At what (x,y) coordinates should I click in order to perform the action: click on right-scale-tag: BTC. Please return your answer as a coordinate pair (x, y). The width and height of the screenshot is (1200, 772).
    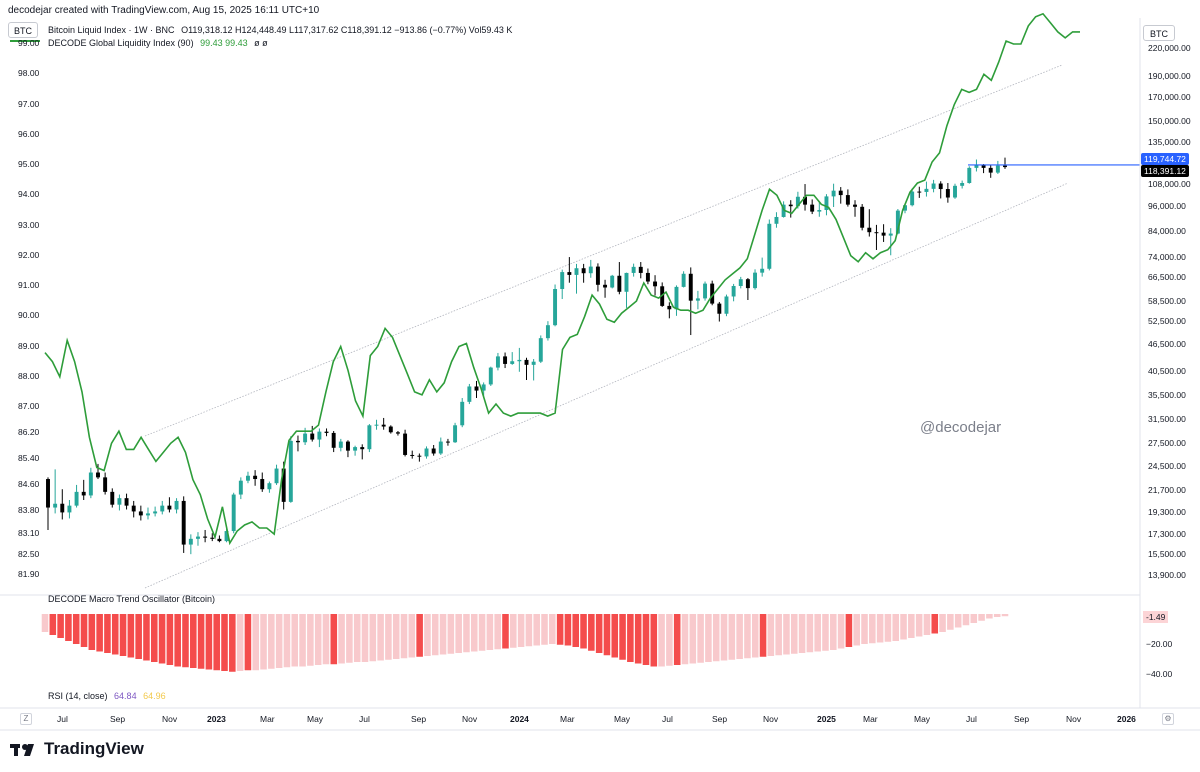
    Looking at the image, I should click on (1159, 33).